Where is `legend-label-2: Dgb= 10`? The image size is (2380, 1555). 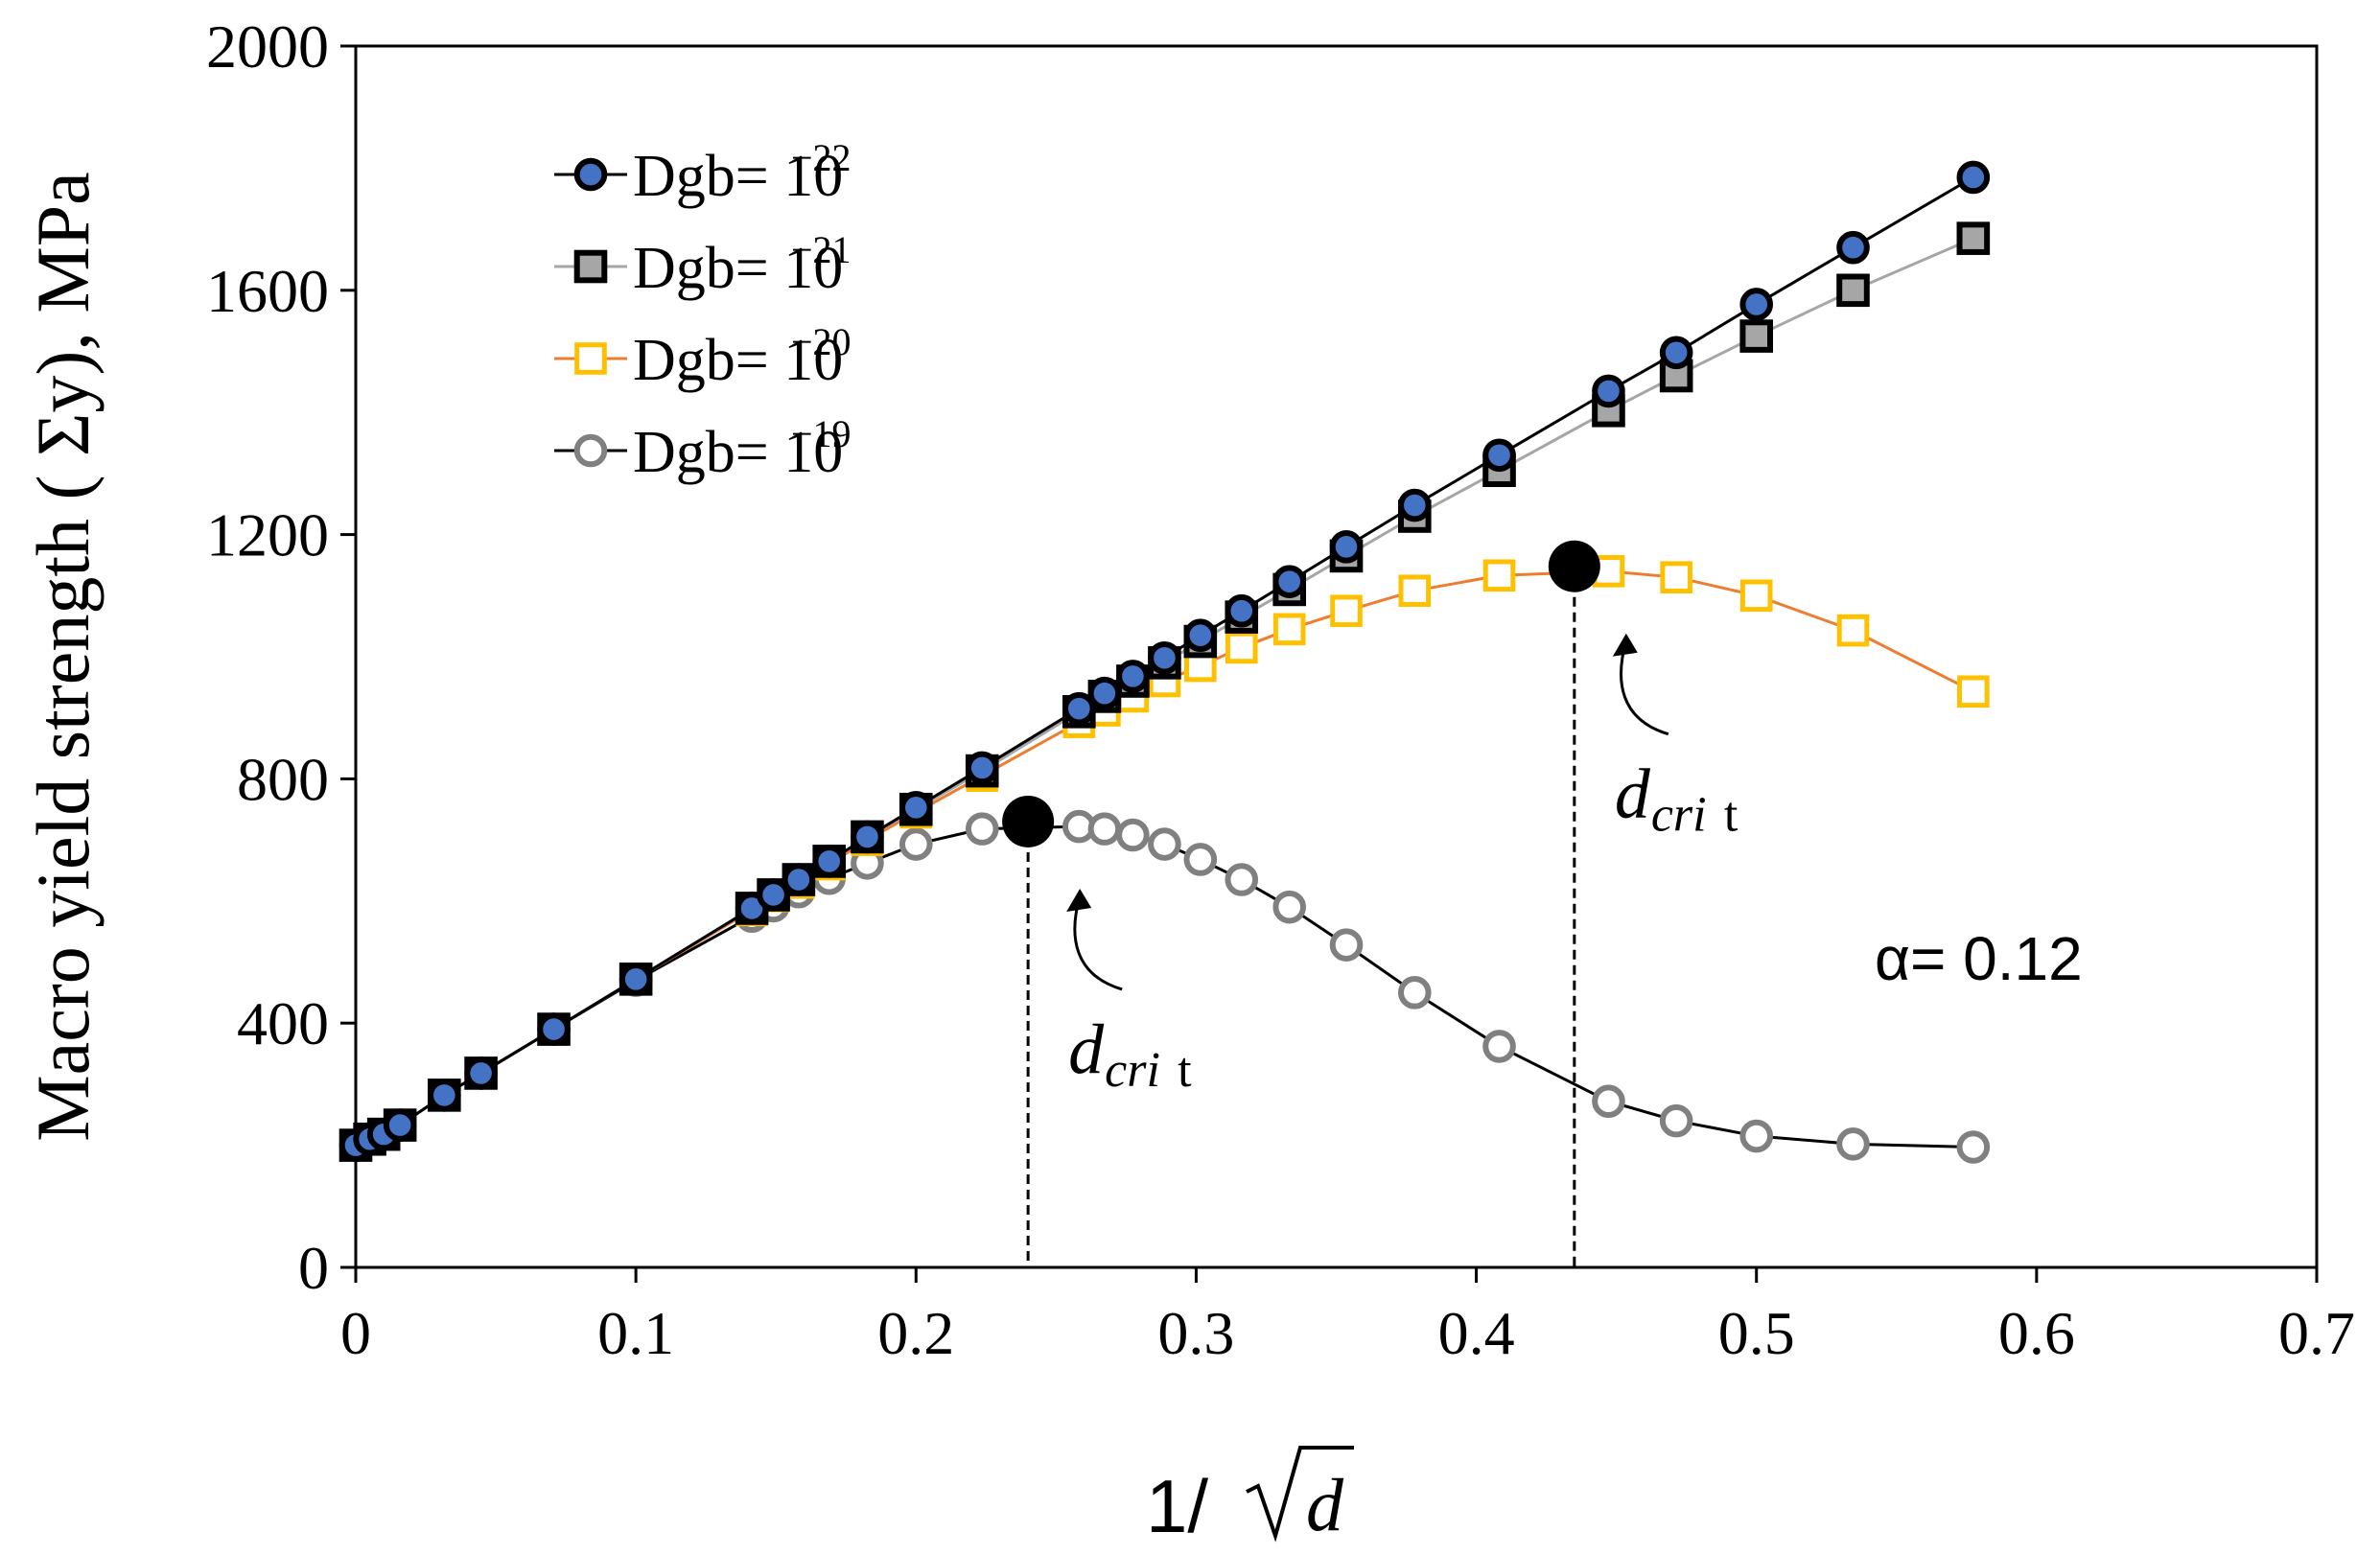 legend-label-2: Dgb= 10 is located at coordinates (738, 360).